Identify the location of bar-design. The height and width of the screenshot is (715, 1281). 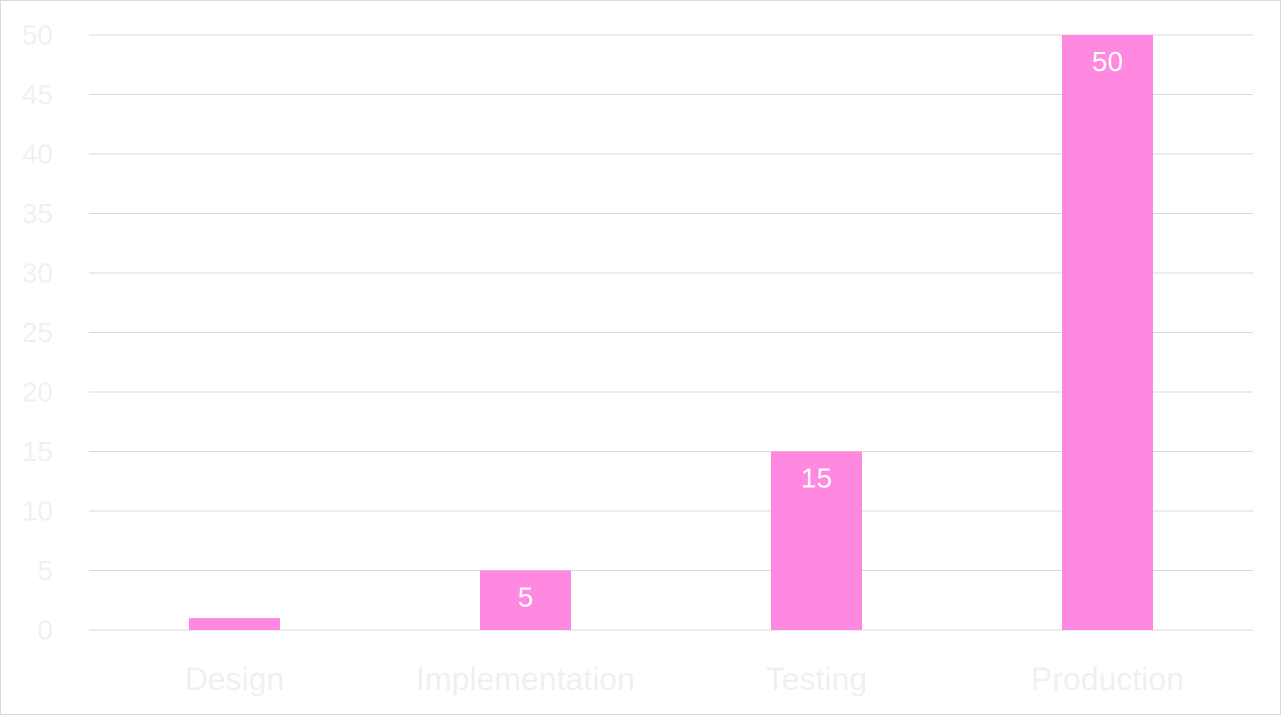
(234, 624).